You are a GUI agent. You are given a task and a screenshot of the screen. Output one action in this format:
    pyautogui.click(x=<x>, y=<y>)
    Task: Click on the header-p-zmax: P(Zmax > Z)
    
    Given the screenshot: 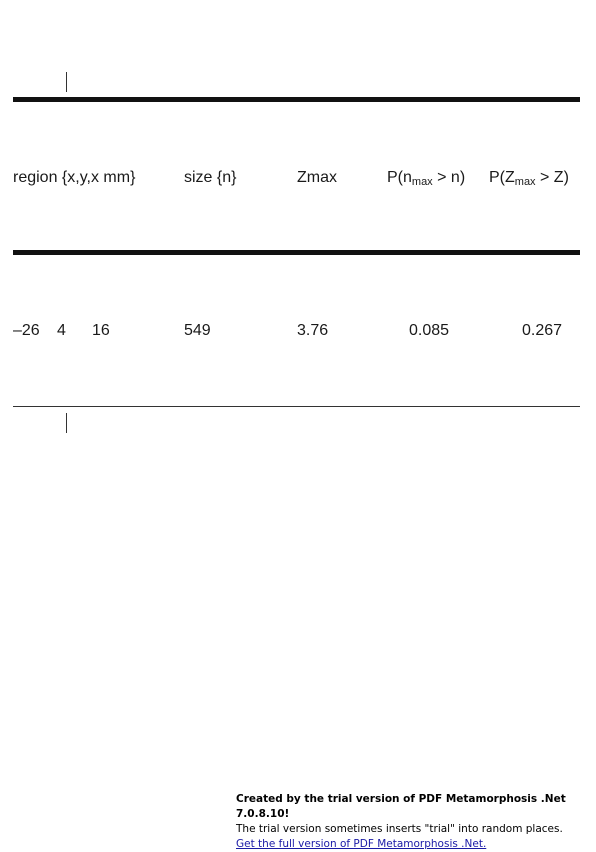 What is the action you would take?
    pyautogui.click(x=529, y=178)
    